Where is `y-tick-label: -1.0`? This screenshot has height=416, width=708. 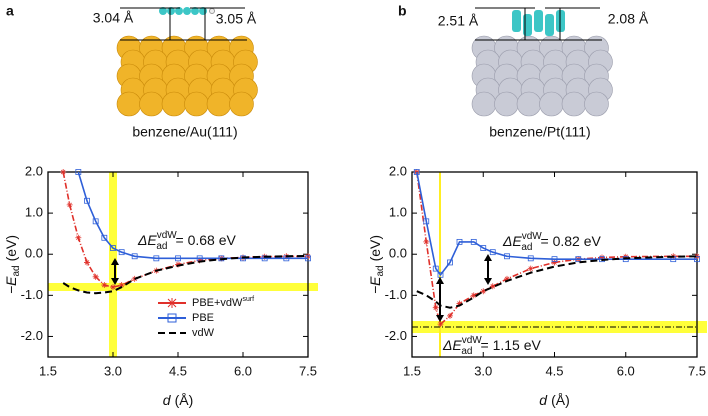 y-tick-label: -1.0 is located at coordinates (396, 294).